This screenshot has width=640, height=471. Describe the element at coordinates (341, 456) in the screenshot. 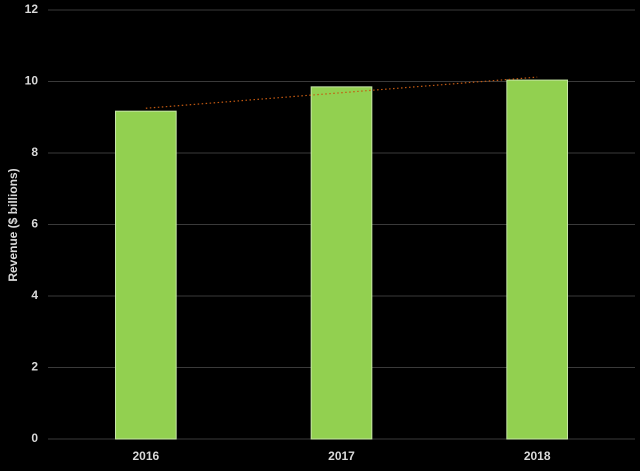

I see `x-tick-label: 2017` at that location.